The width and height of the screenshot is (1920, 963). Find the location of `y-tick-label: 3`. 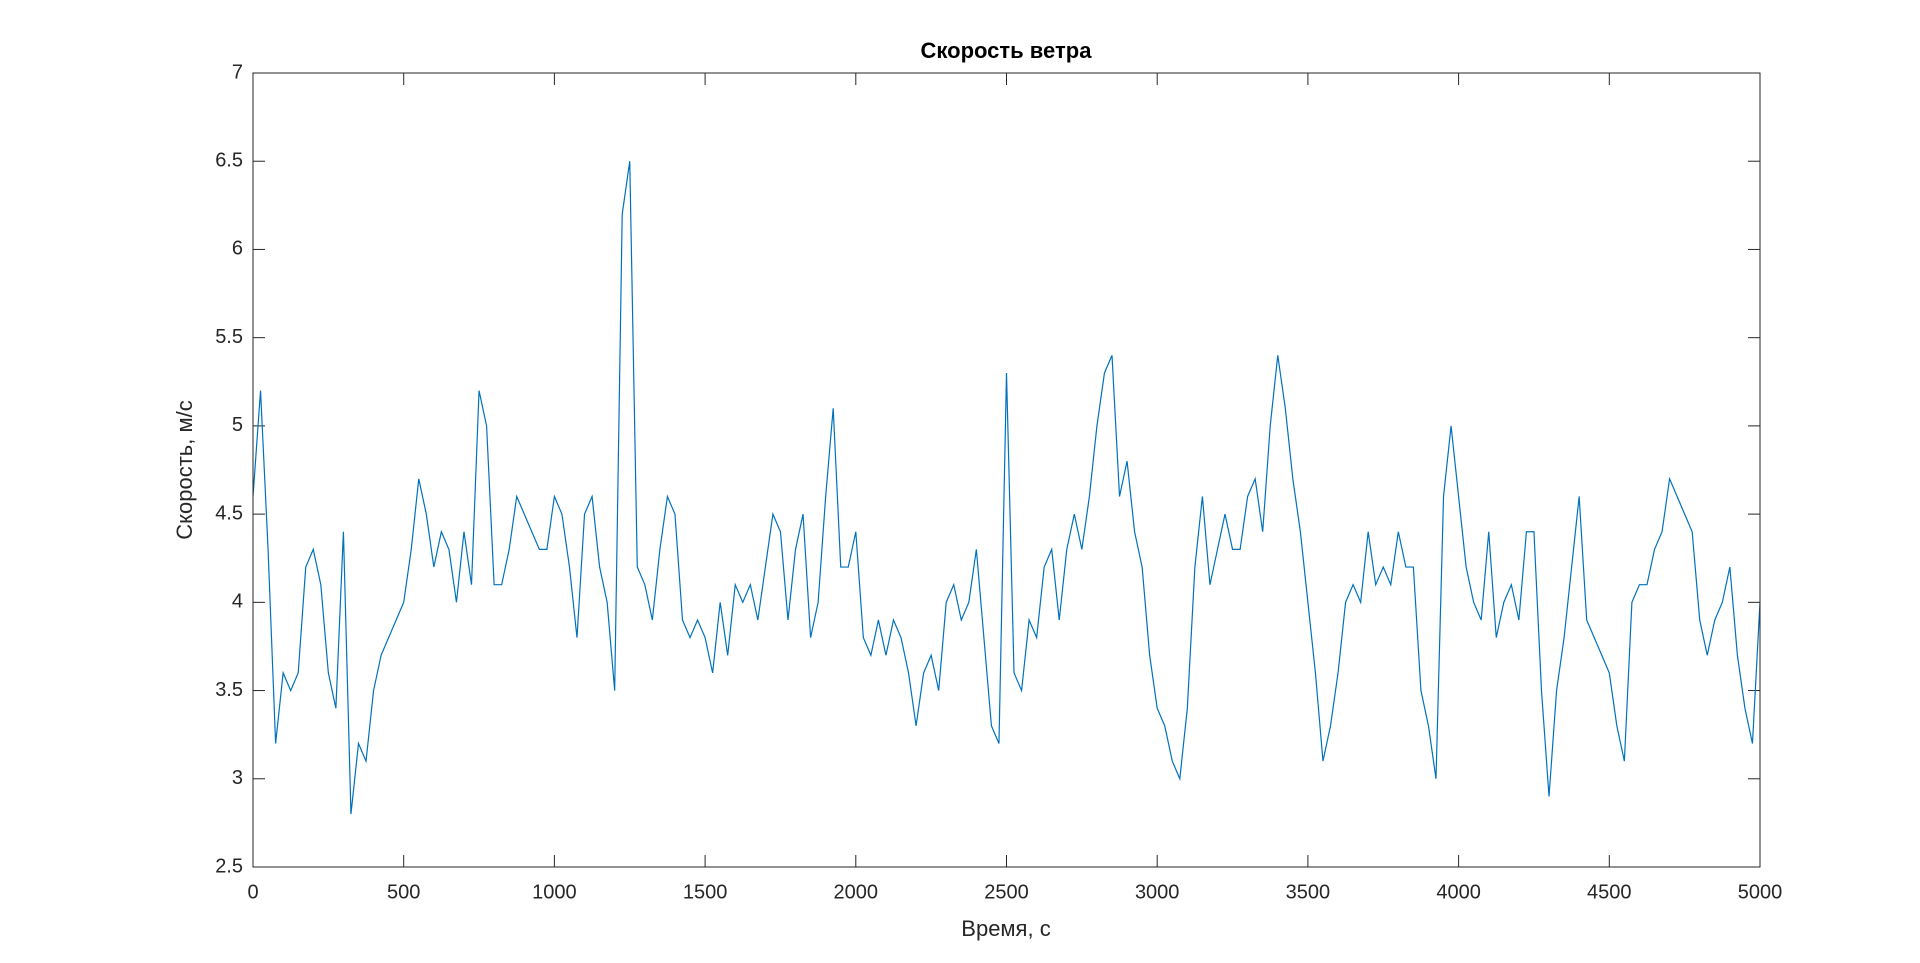

y-tick-label: 3 is located at coordinates (237, 778).